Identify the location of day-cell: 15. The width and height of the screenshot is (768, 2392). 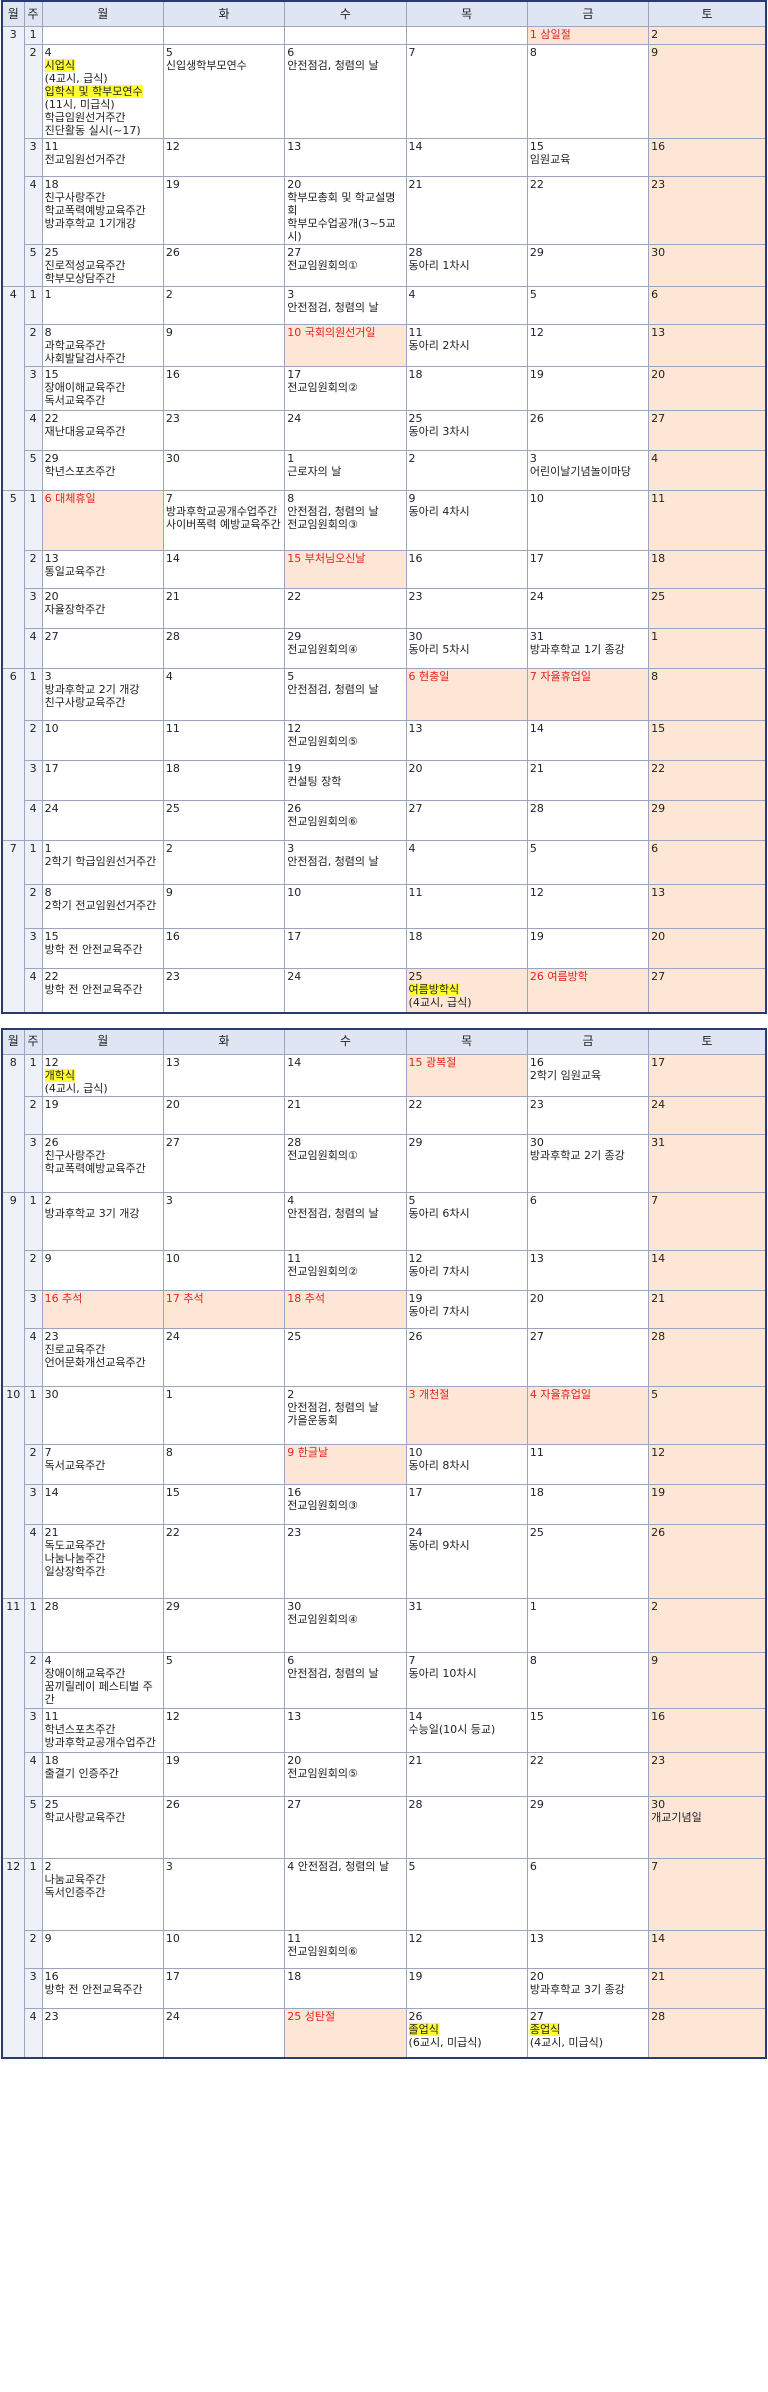
(707, 740).